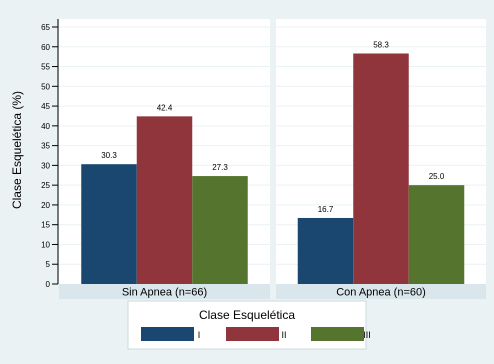 This screenshot has width=494, height=364. What do you see at coordinates (437, 176) in the screenshot?
I see `bar-value-label: 25.0` at bounding box center [437, 176].